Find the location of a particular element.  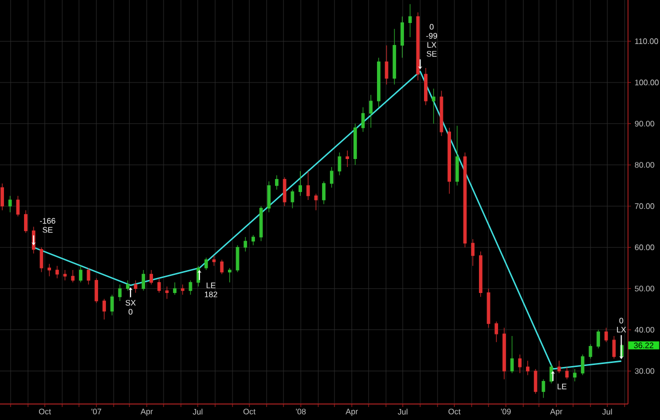

x-tick-label: '07 is located at coordinates (97, 411).